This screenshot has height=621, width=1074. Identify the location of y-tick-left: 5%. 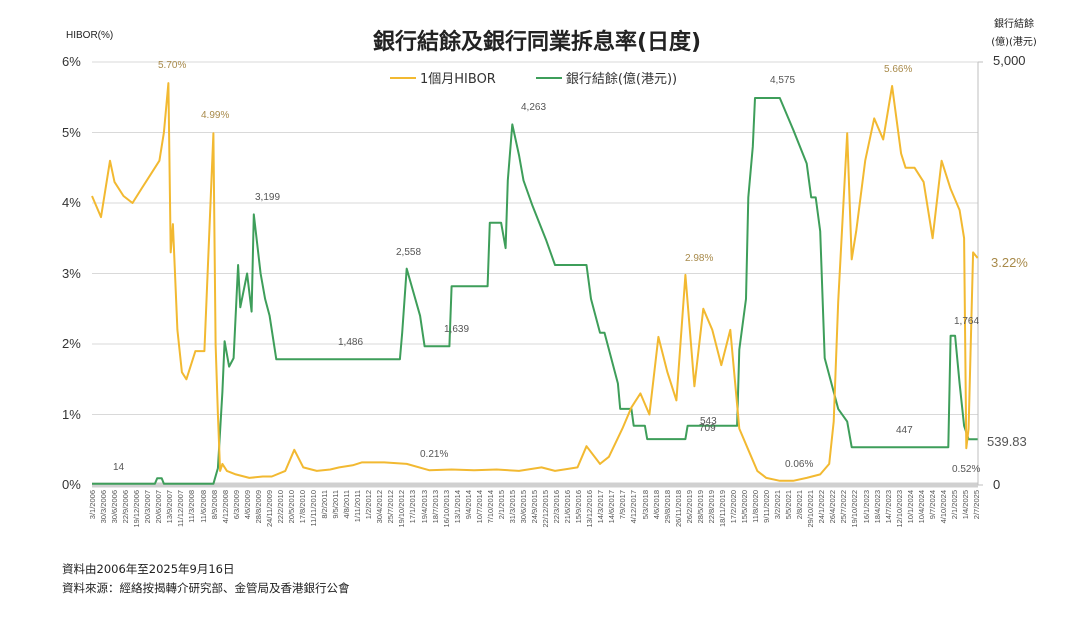
(71, 132).